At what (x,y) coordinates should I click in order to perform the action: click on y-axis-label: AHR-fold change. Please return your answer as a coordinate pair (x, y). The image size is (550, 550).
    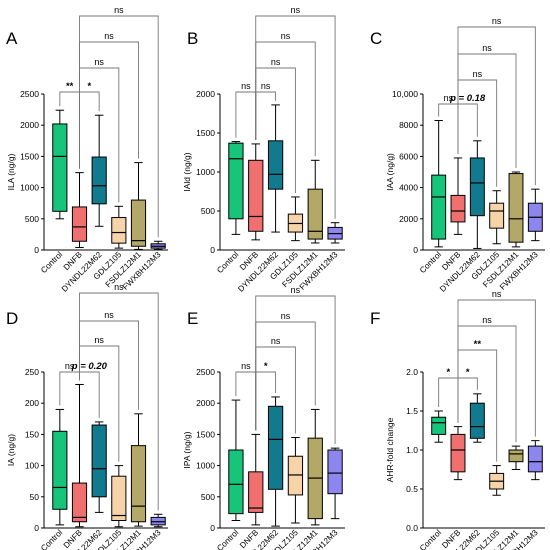
    Looking at the image, I should click on (390, 449).